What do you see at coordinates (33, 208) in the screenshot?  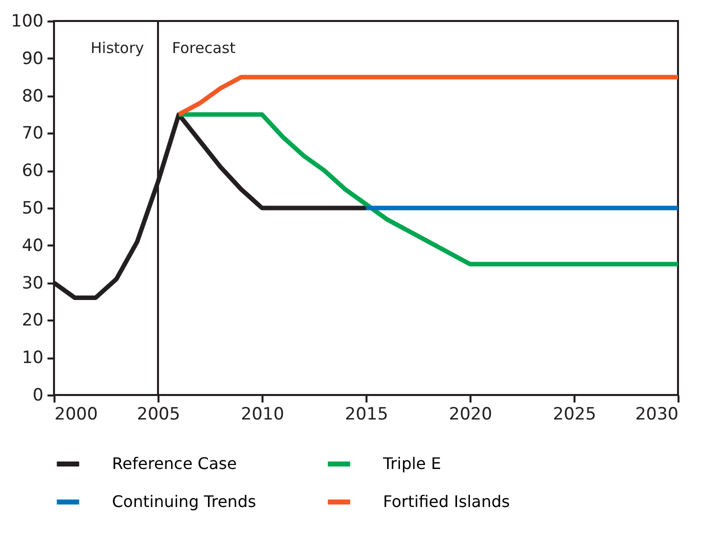 I see `y-tick-label: 50` at bounding box center [33, 208].